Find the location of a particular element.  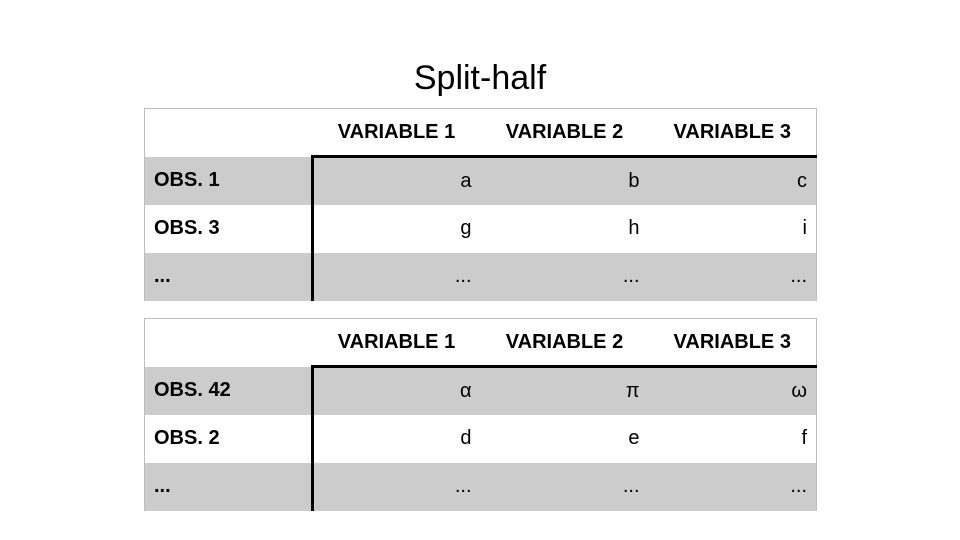

table-row: OBS. 42 α π ω is located at coordinates (480, 390).